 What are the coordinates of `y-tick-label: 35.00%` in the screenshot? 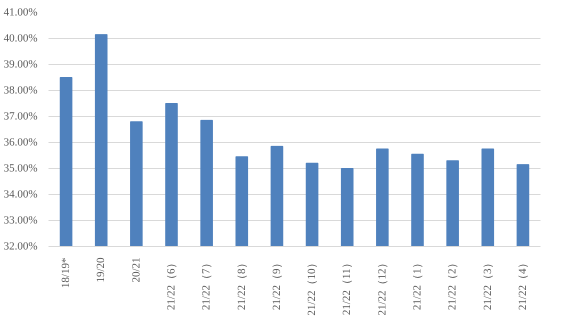 It's located at (21, 168).